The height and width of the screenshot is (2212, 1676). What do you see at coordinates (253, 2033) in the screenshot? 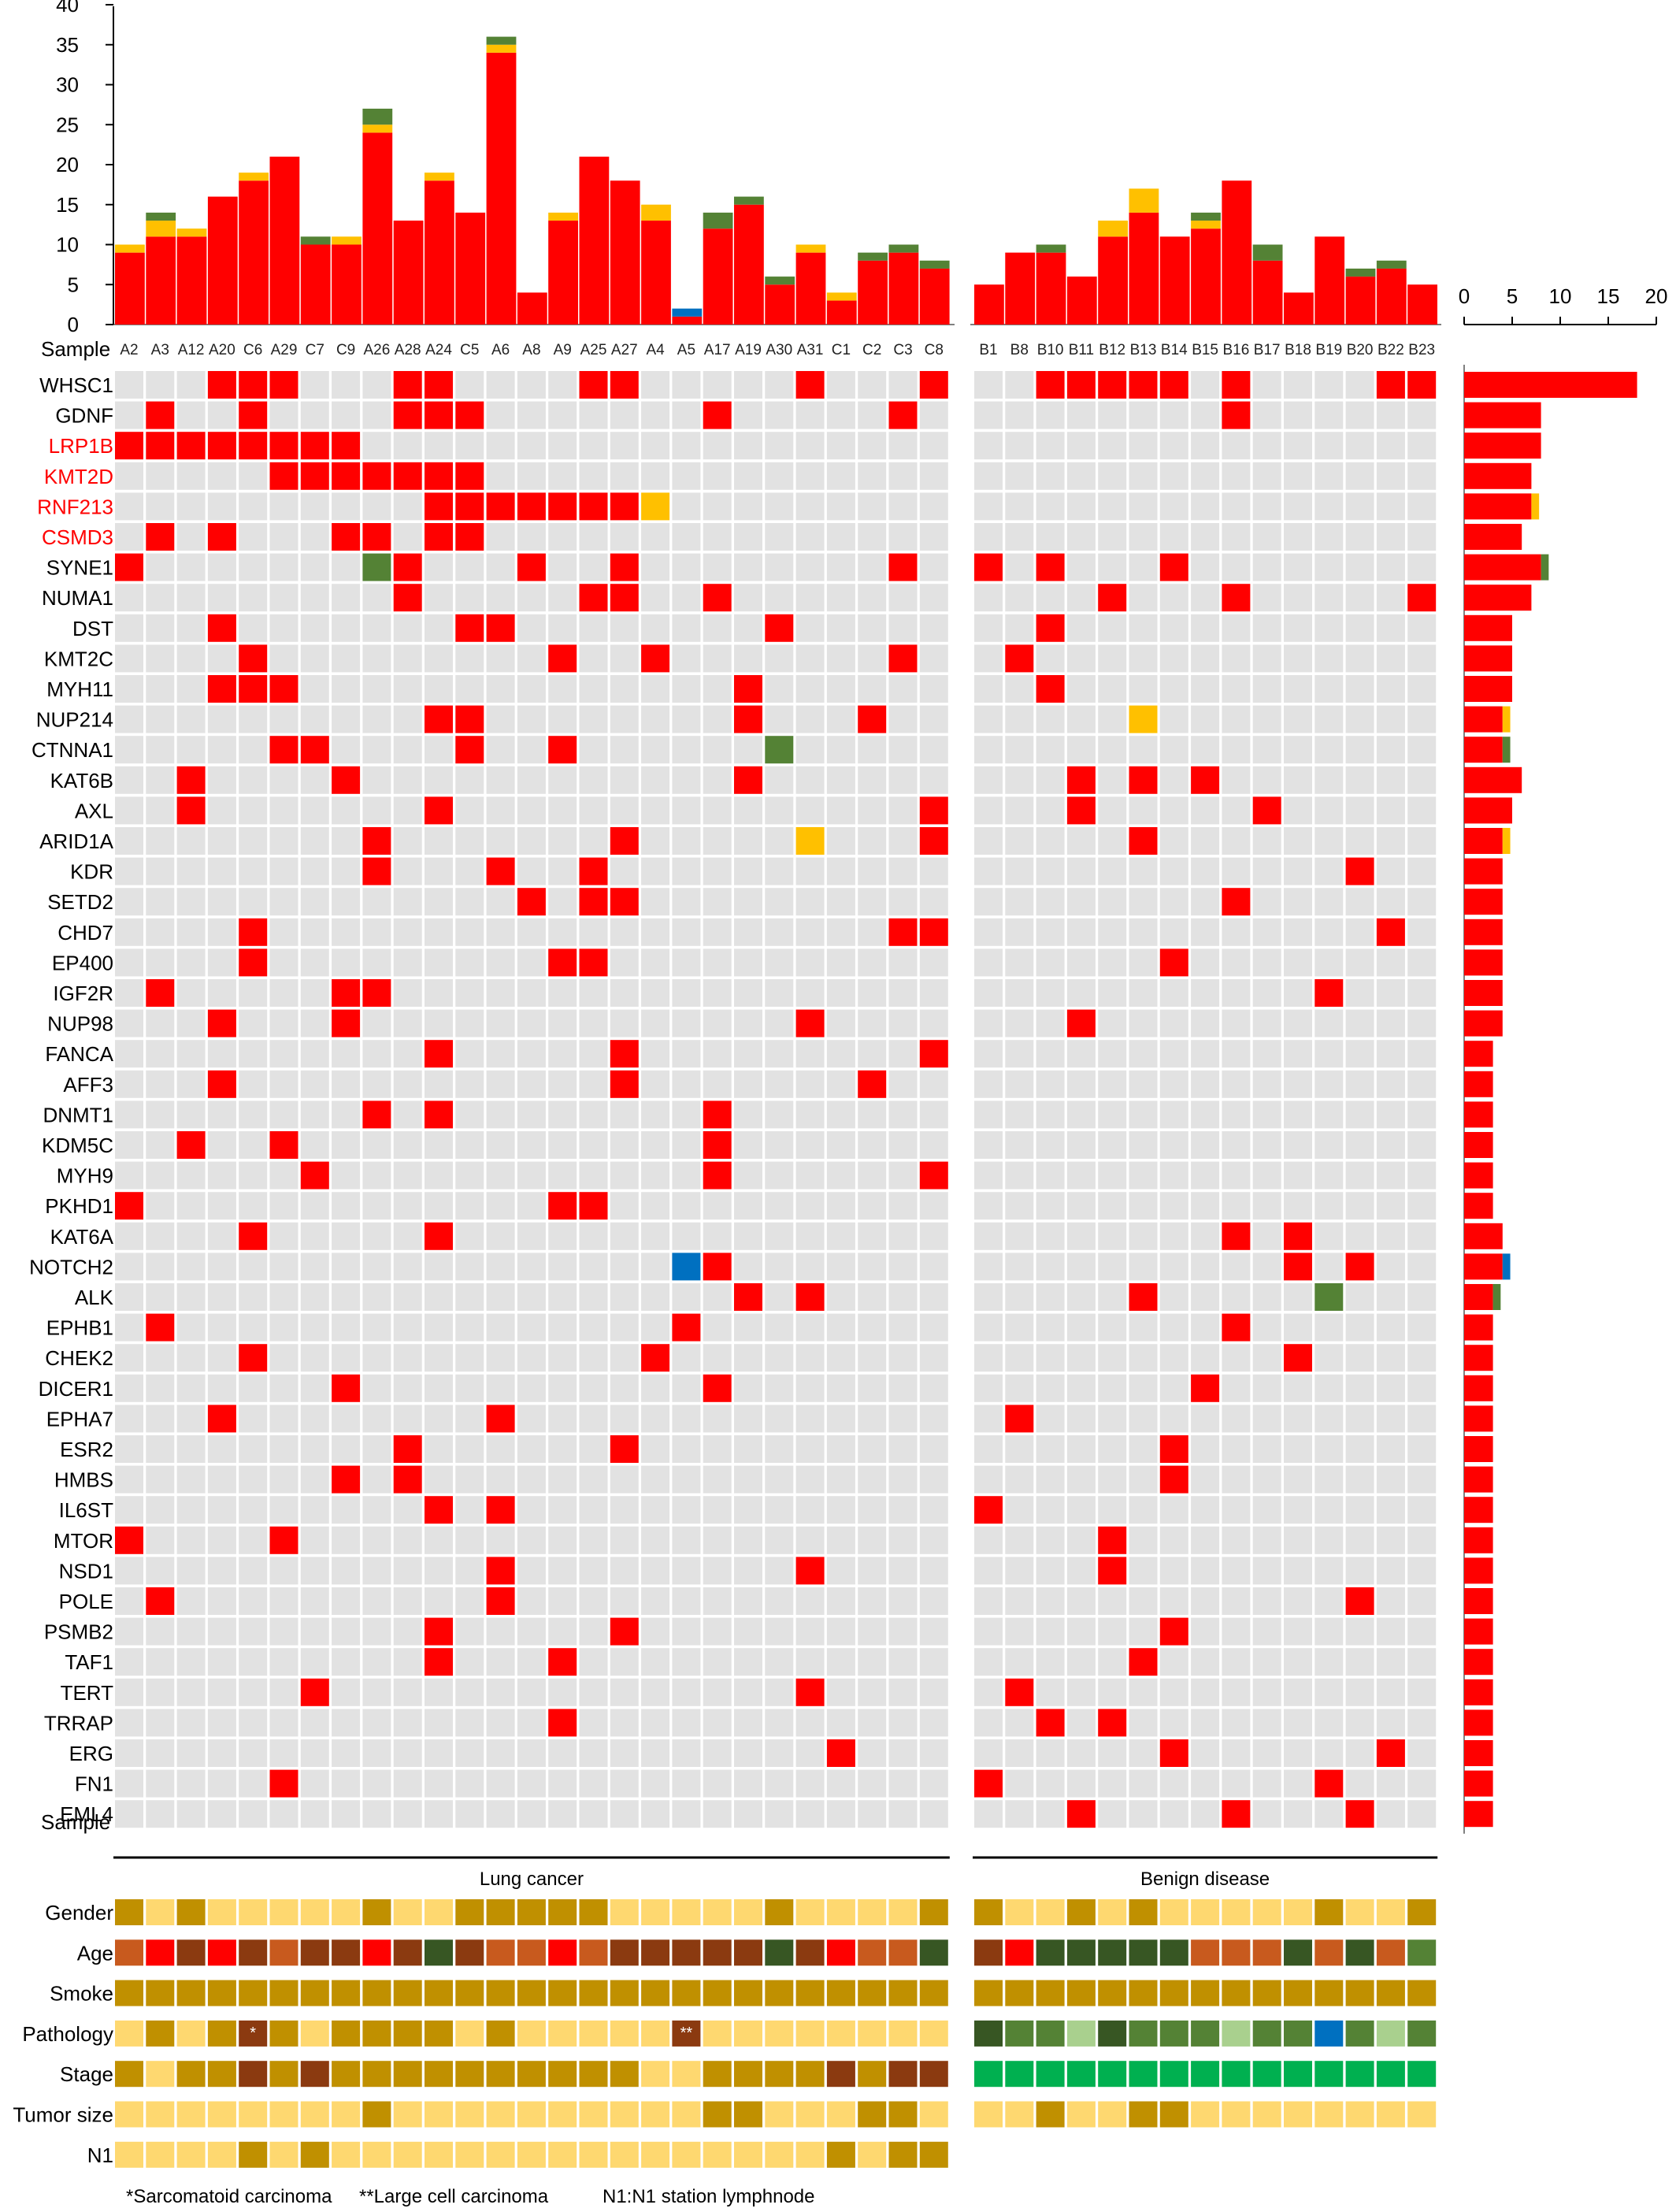
I see `pathology-annotation: *` at bounding box center [253, 2033].